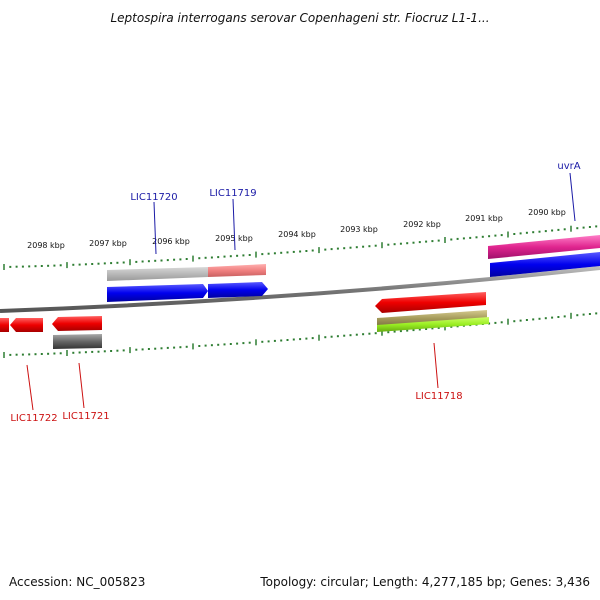 The image size is (600, 600). Describe the element at coordinates (237, 270) in the screenshot. I see `gene-feature-pink` at that location.